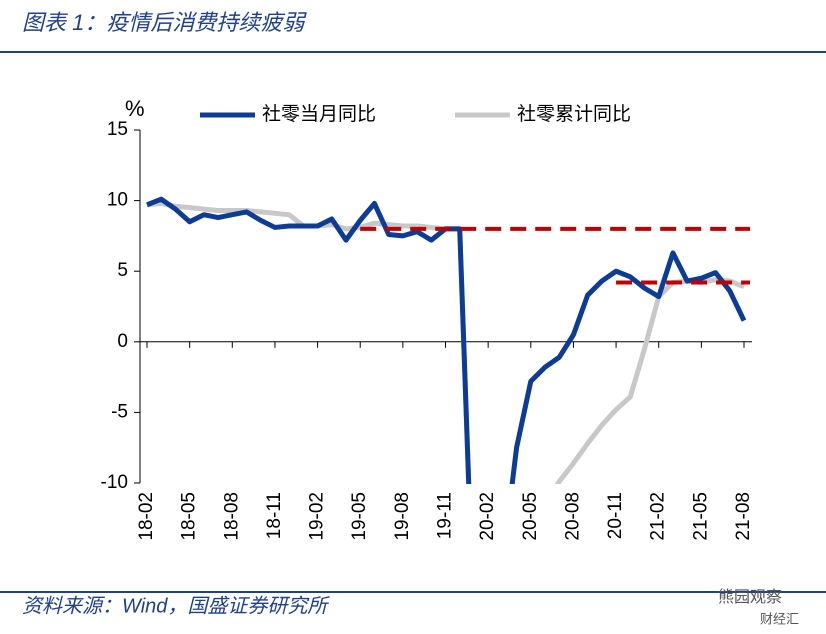  What do you see at coordinates (615, 515) in the screenshot?
I see `x-tick-label: 20-11` at bounding box center [615, 515].